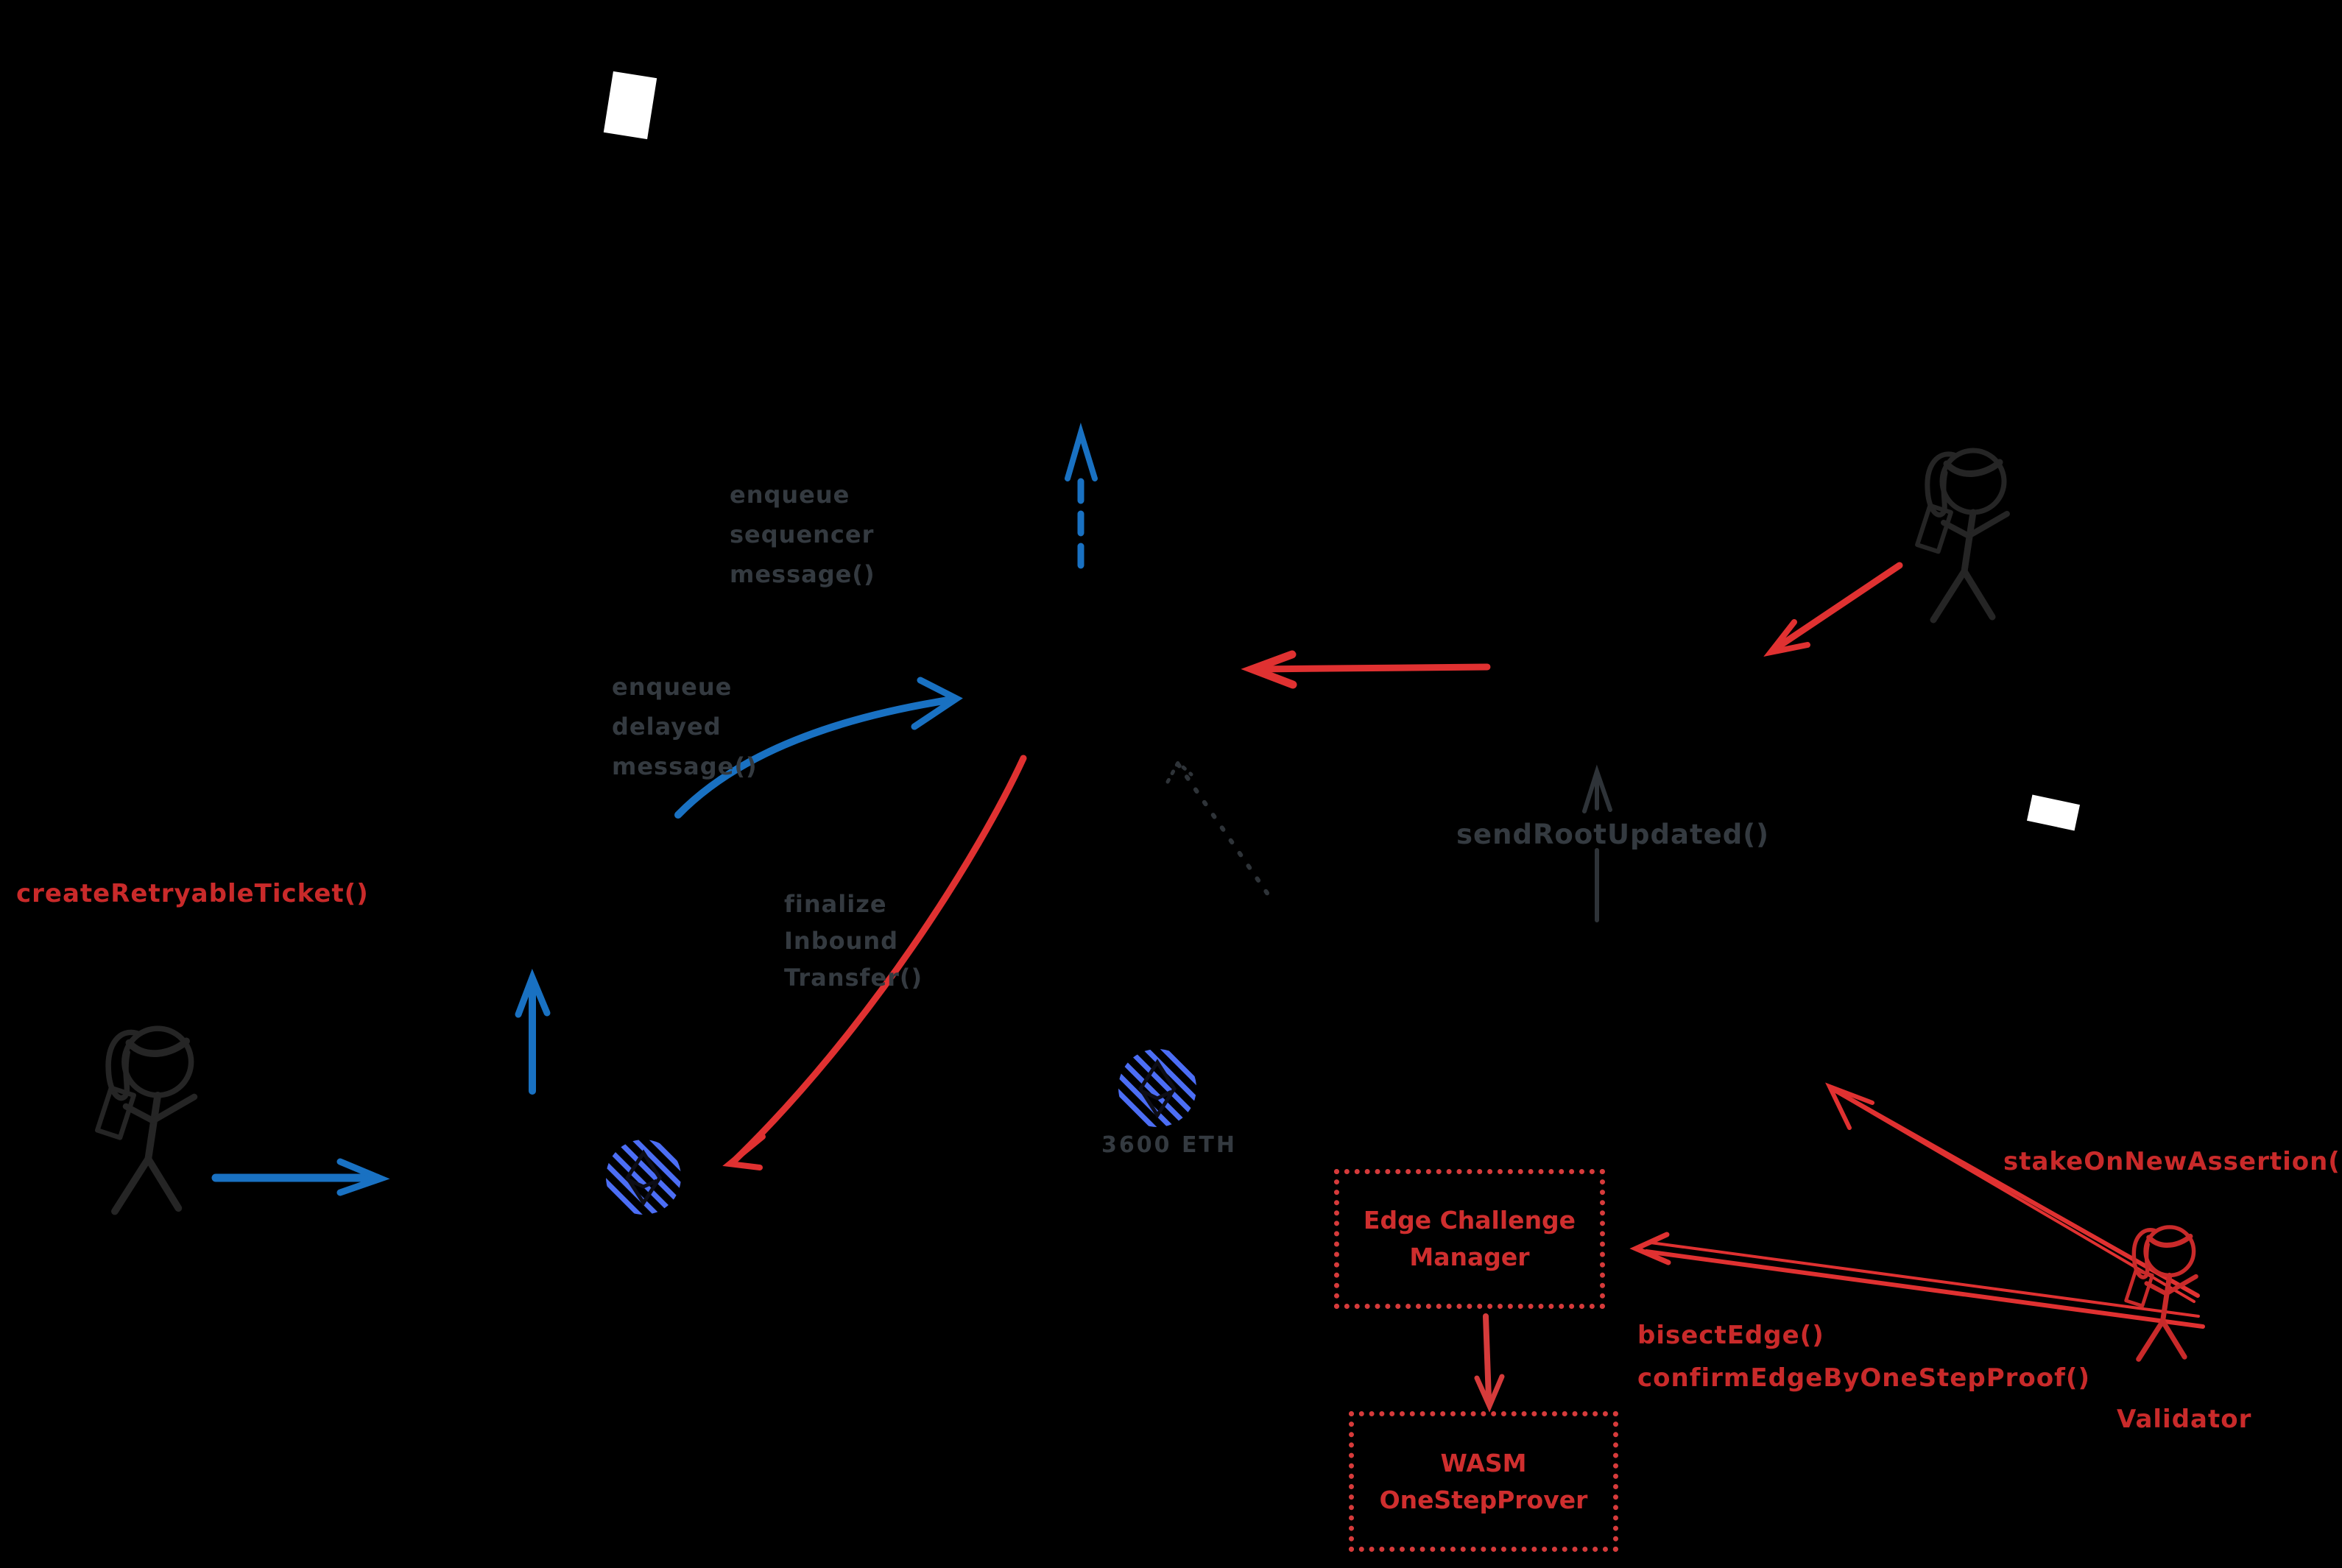 The height and width of the screenshot is (1568, 2342). Describe the element at coordinates (2184, 1419) in the screenshot. I see `validator-label: Validator` at that location.